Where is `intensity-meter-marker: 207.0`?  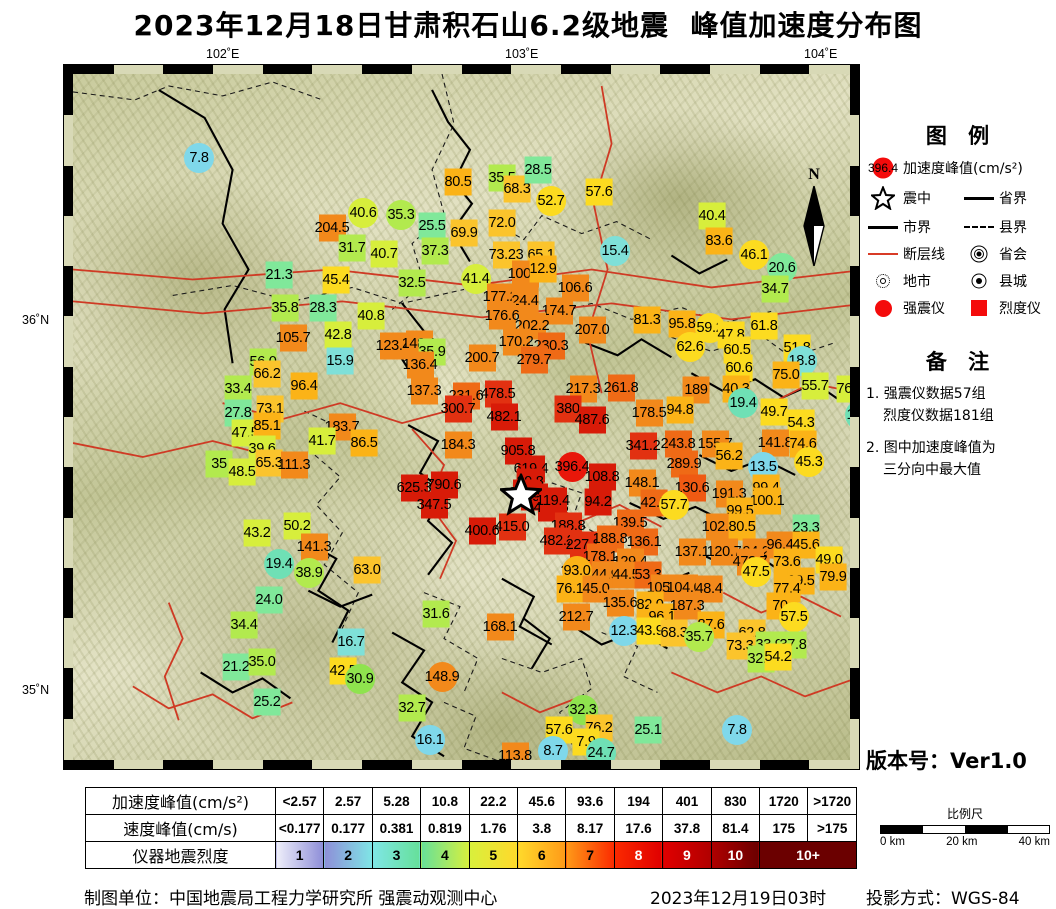 intensity-meter-marker: 207.0 is located at coordinates (592, 330).